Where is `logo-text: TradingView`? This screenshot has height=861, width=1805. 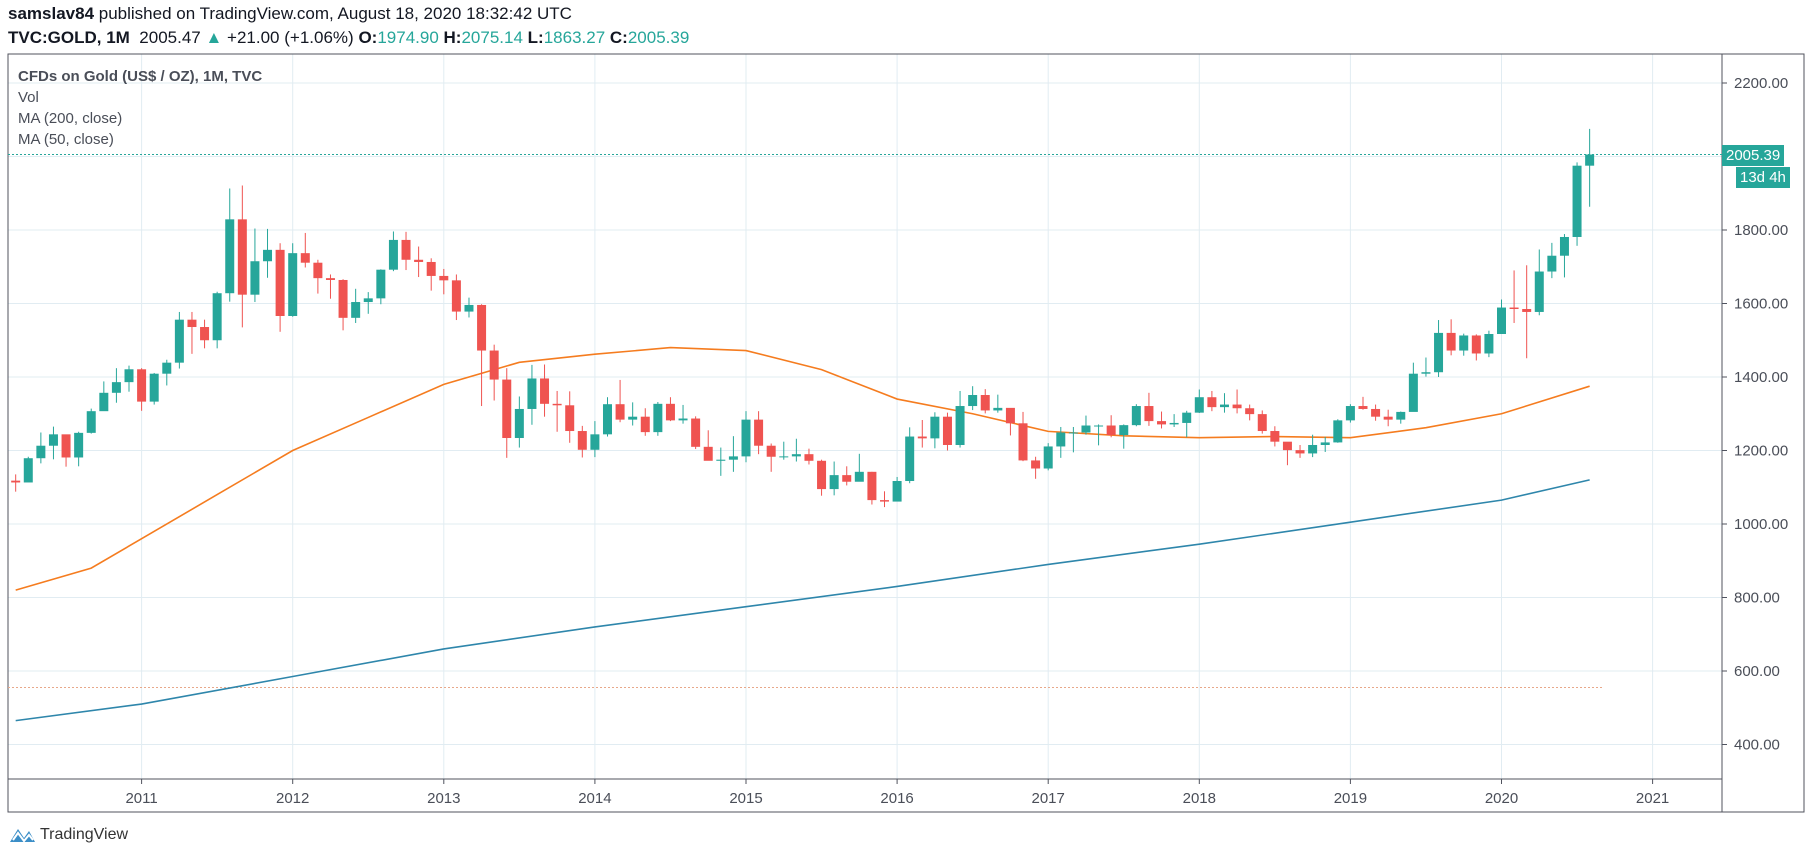 logo-text: TradingView is located at coordinates (84, 834).